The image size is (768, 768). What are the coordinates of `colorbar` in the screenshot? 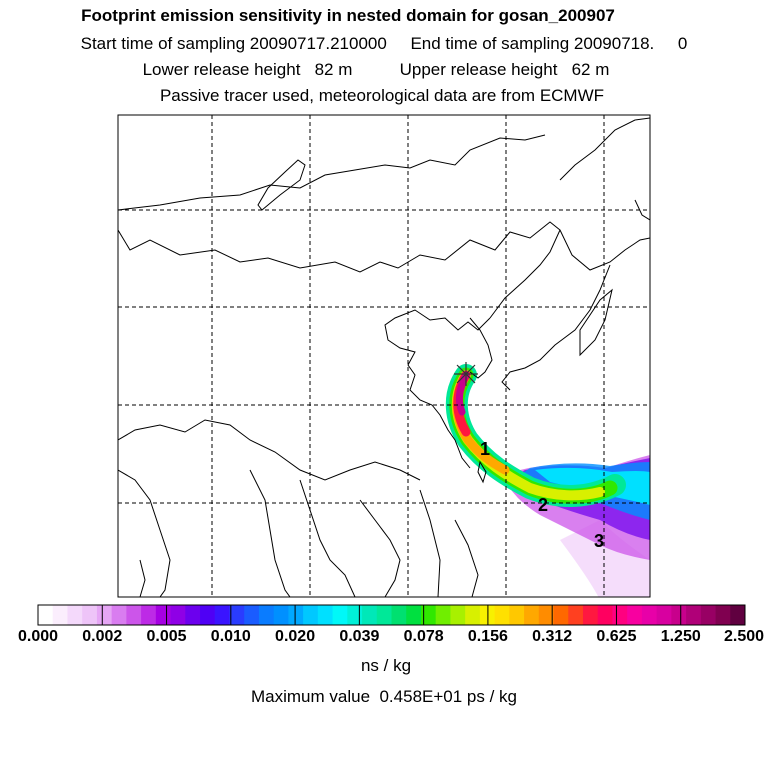 It's located at (391, 615).